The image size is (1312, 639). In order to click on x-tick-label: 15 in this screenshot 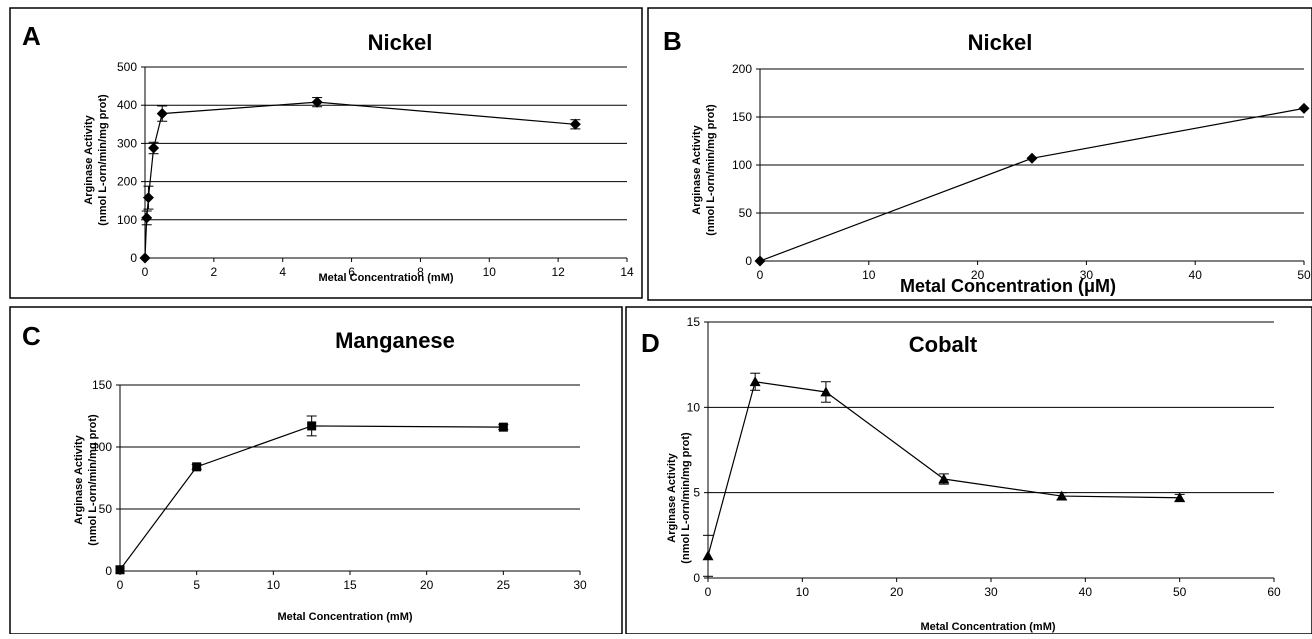, I will do `click(350, 585)`.